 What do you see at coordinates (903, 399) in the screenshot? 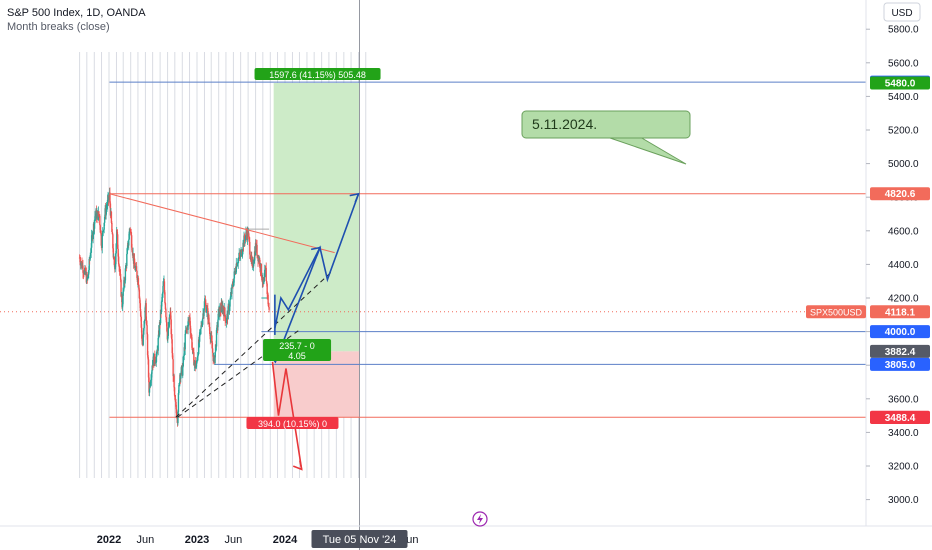
I see `y-tick-label: 3600.0` at bounding box center [903, 399].